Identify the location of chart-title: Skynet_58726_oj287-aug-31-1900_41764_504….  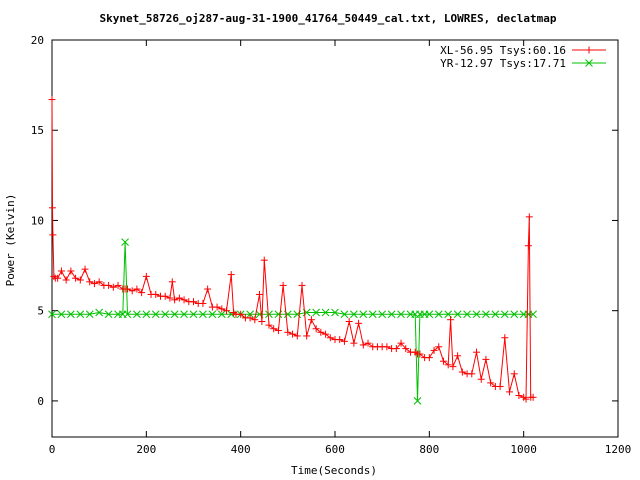
(328, 18).